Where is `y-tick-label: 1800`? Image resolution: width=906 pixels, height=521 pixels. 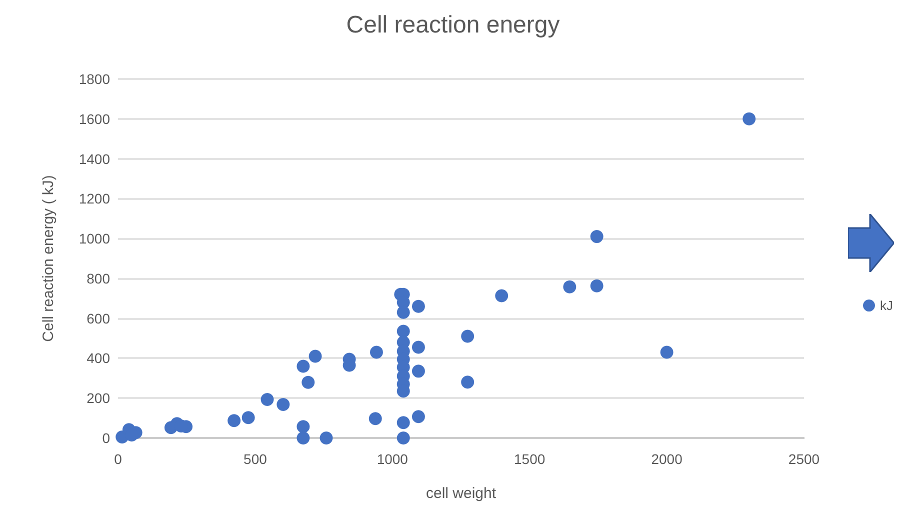 y-tick-label: 1800 is located at coordinates (94, 79).